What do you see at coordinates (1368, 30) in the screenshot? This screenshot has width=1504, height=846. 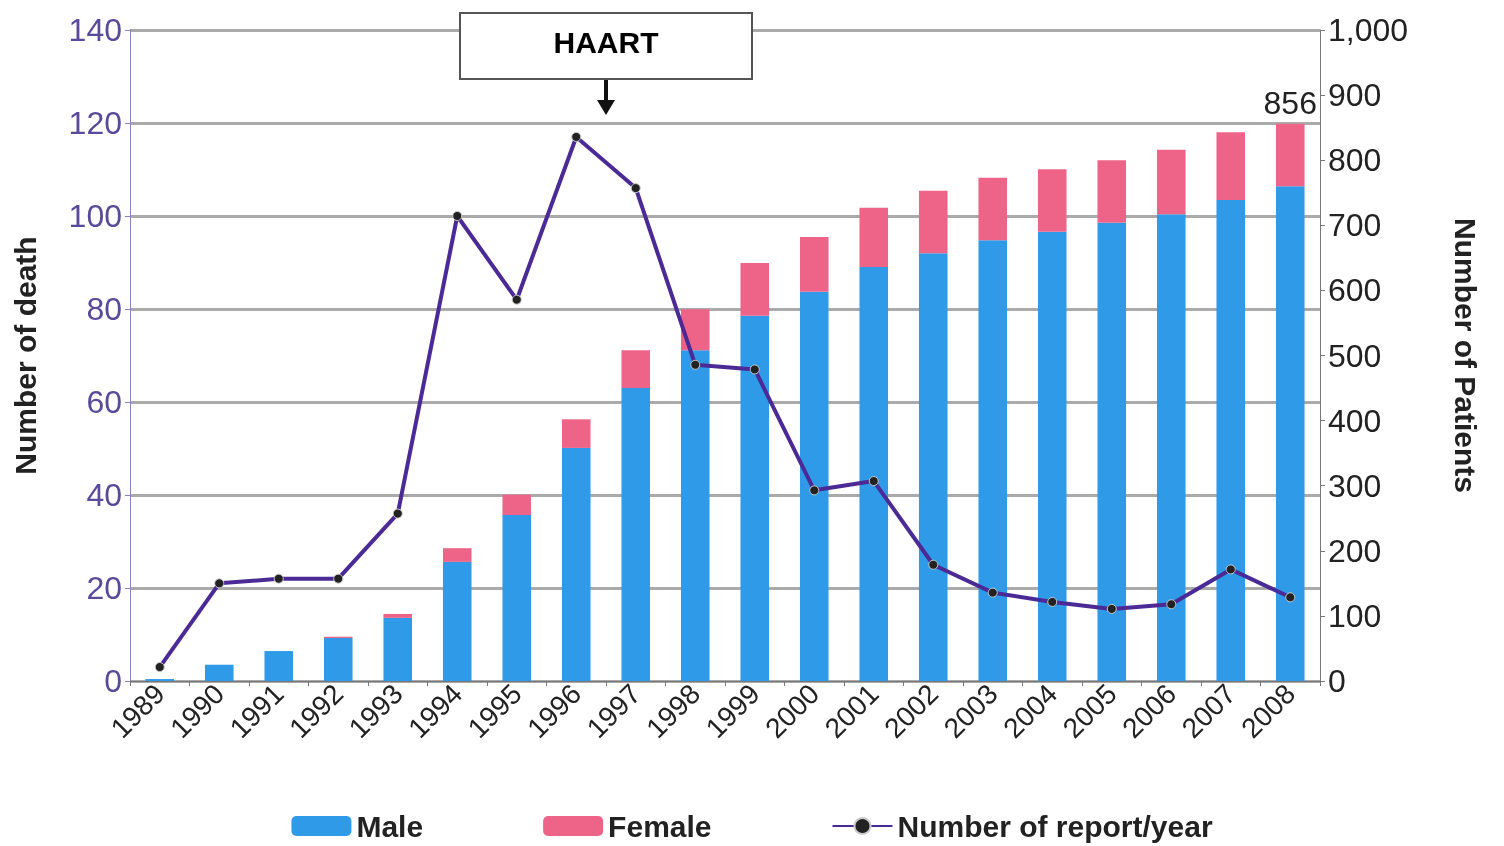 I see `y2-tick-label: 1,000` at bounding box center [1368, 30].